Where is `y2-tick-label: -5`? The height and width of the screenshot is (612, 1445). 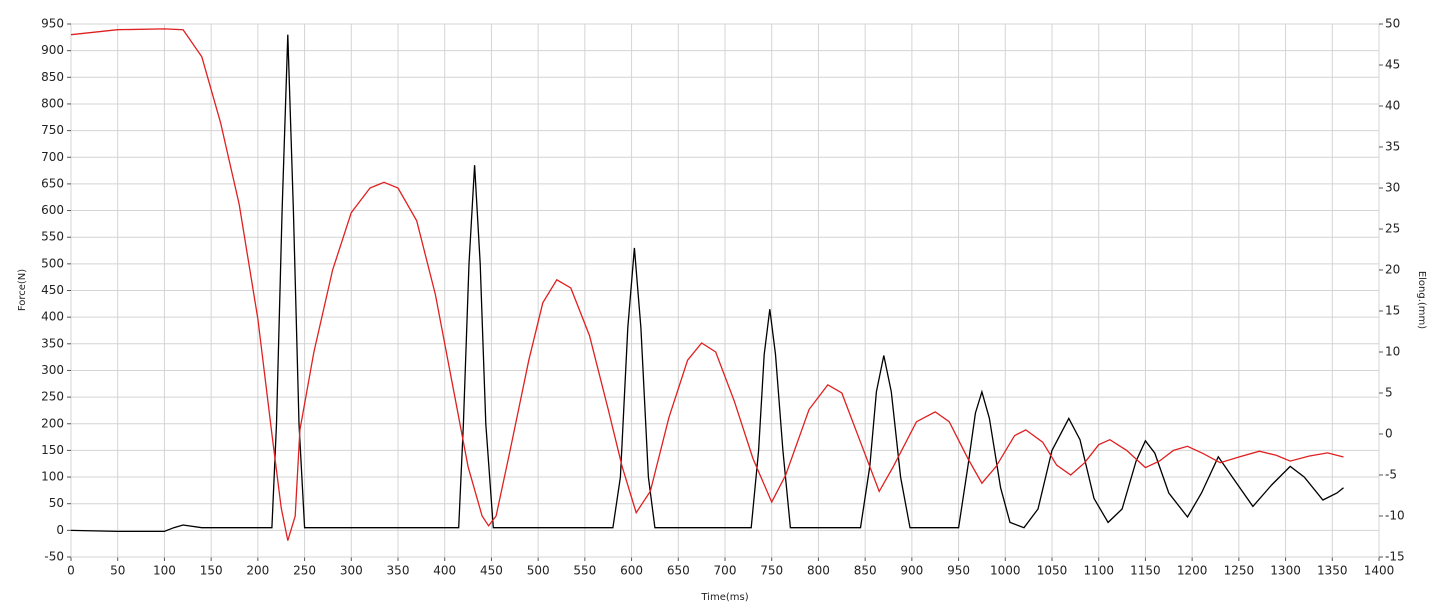
y2-tick-label: -5 is located at coordinates (1391, 475).